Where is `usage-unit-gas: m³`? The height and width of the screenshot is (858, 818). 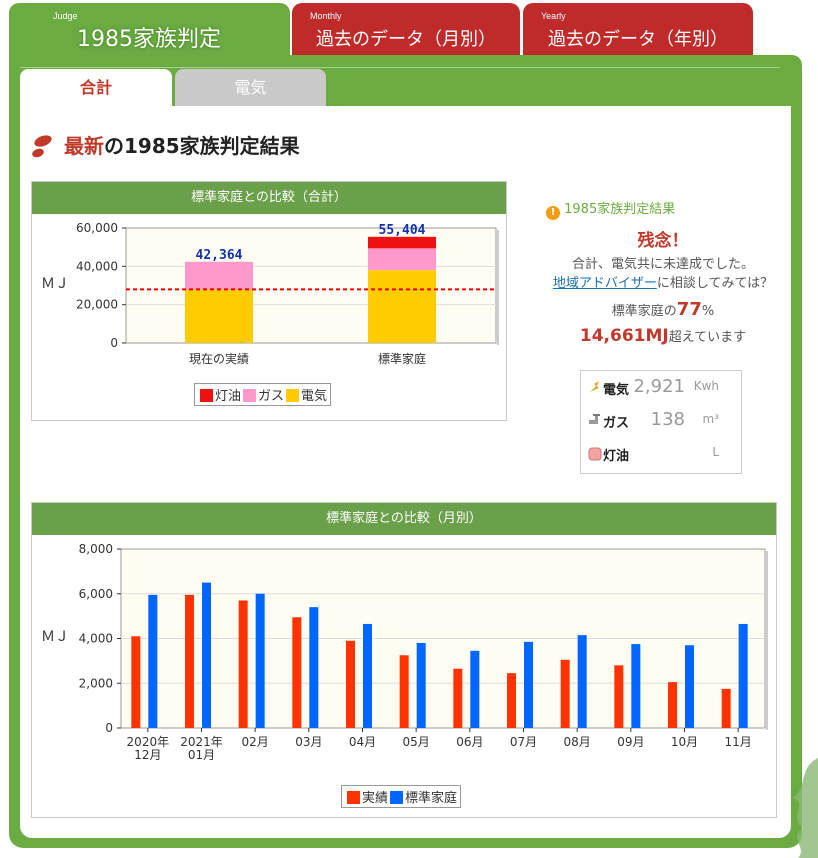
usage-unit-gas: m³ is located at coordinates (711, 419).